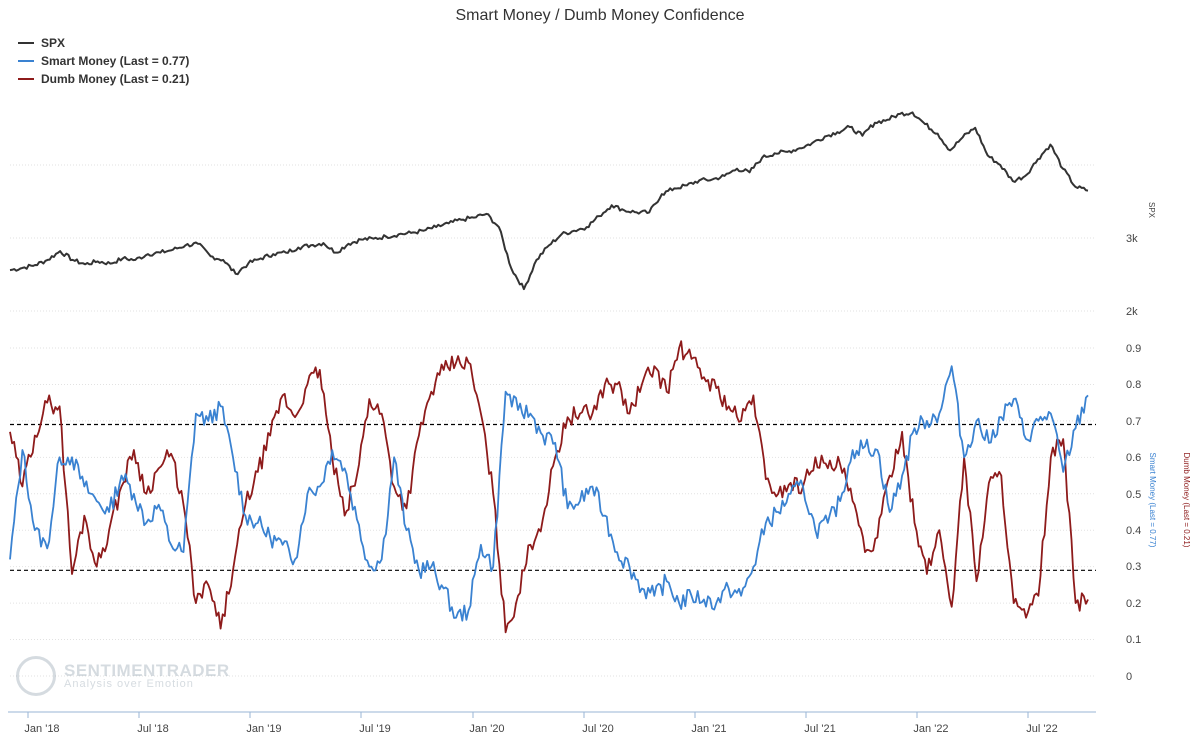 This screenshot has height=750, width=1200. I want to click on legend-item-spx: SPX, so click(103, 43).